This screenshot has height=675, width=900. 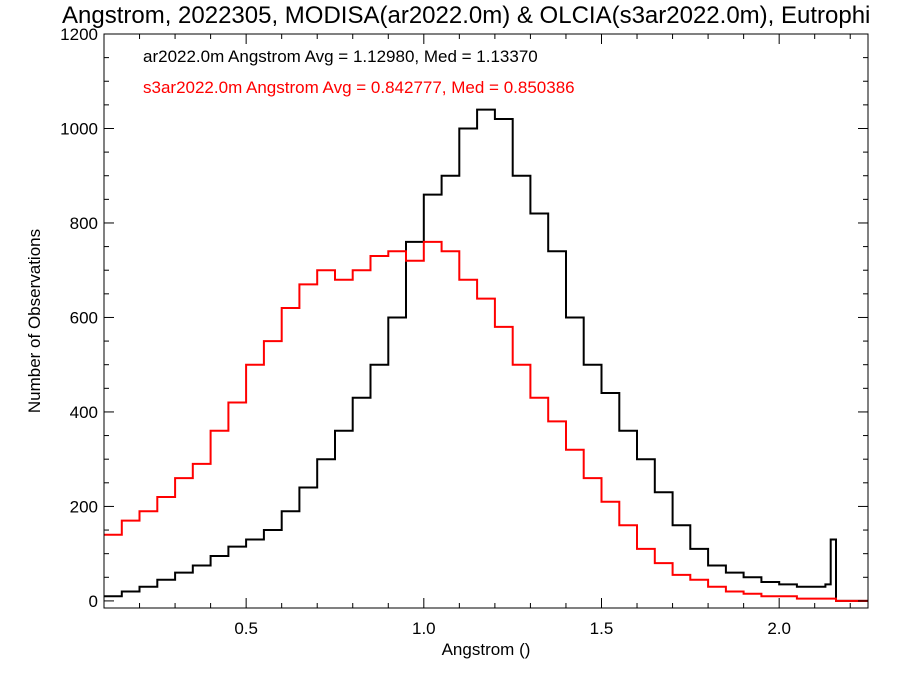 I want to click on y-tick-label: 1000, so click(x=79, y=128).